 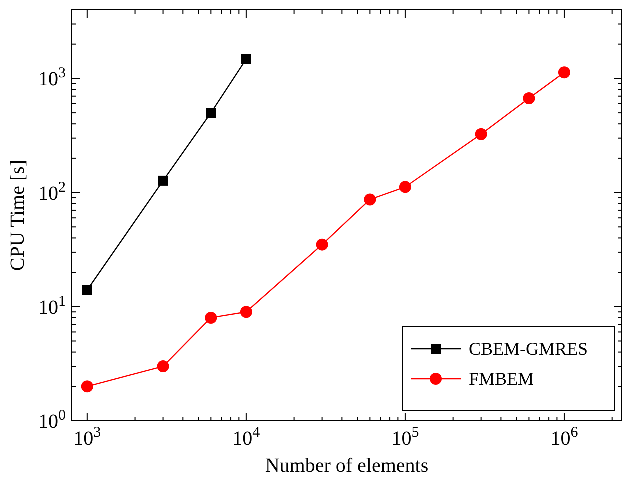 What do you see at coordinates (501, 379) in the screenshot?
I see `legend-label: FMBEM` at bounding box center [501, 379].